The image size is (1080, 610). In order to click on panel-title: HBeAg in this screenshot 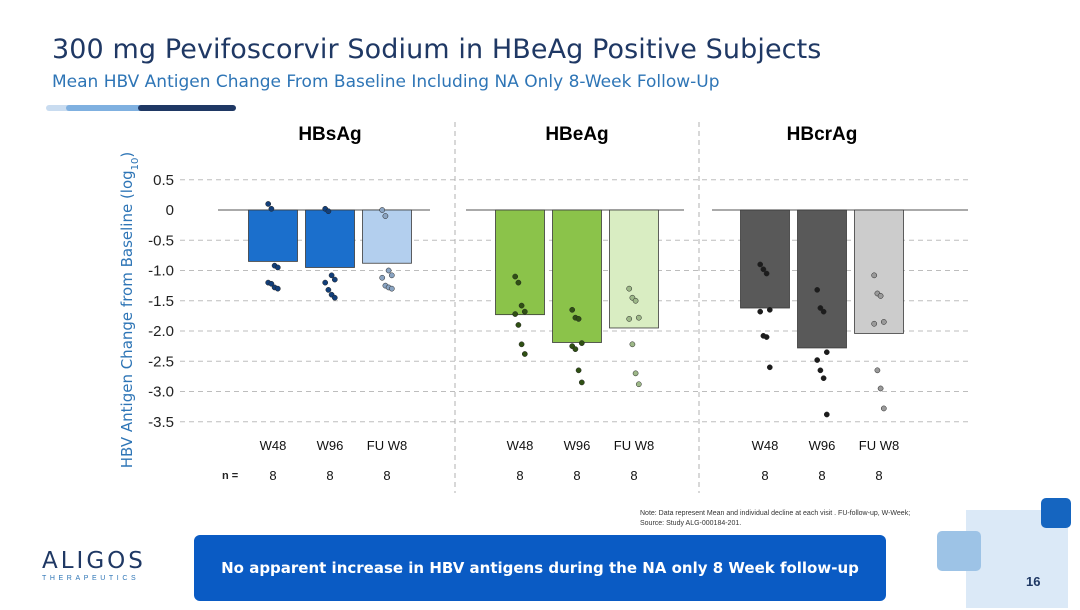, I will do `click(576, 134)`.